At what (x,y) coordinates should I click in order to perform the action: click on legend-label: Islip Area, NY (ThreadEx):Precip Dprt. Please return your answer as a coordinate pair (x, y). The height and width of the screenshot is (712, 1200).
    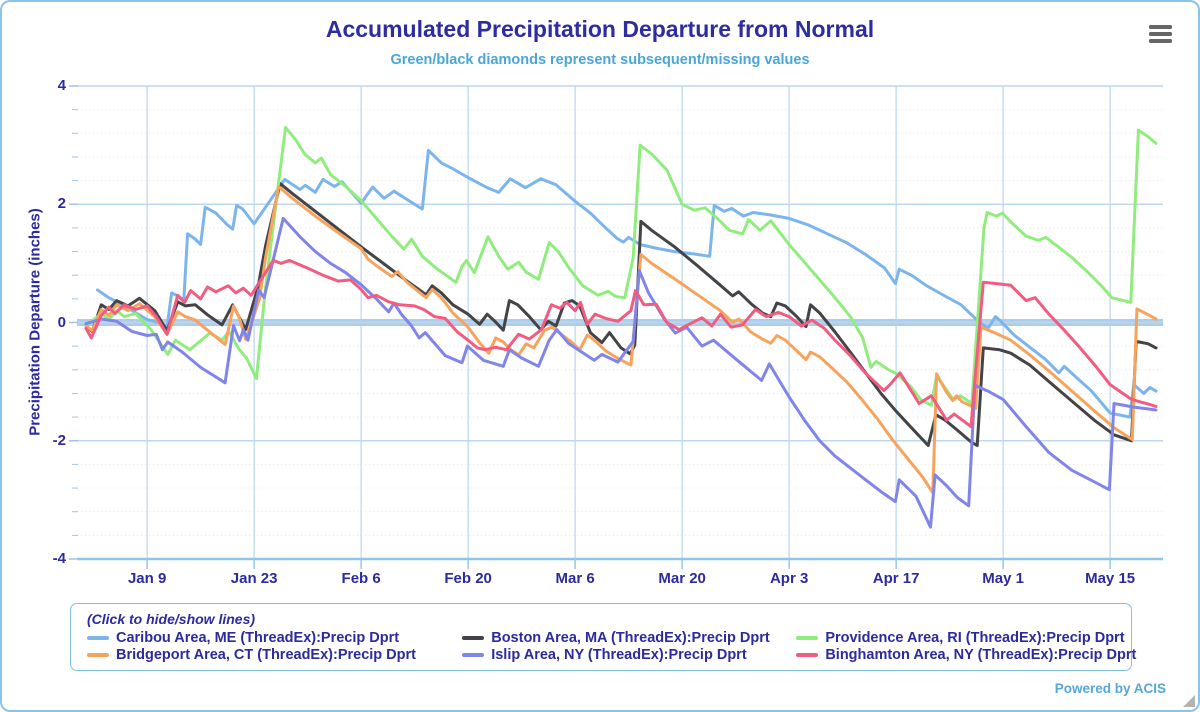
    Looking at the image, I should click on (619, 655).